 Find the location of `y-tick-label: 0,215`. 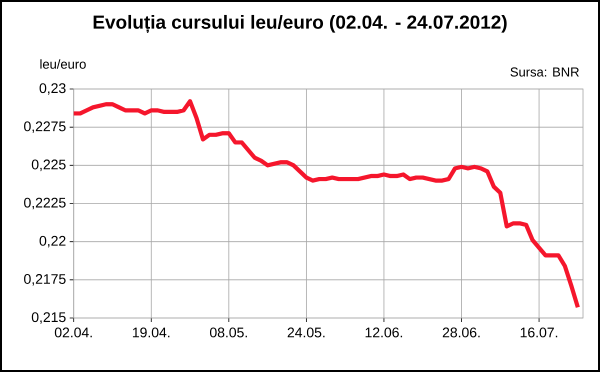

y-tick-label: 0,215 is located at coordinates (49, 318).